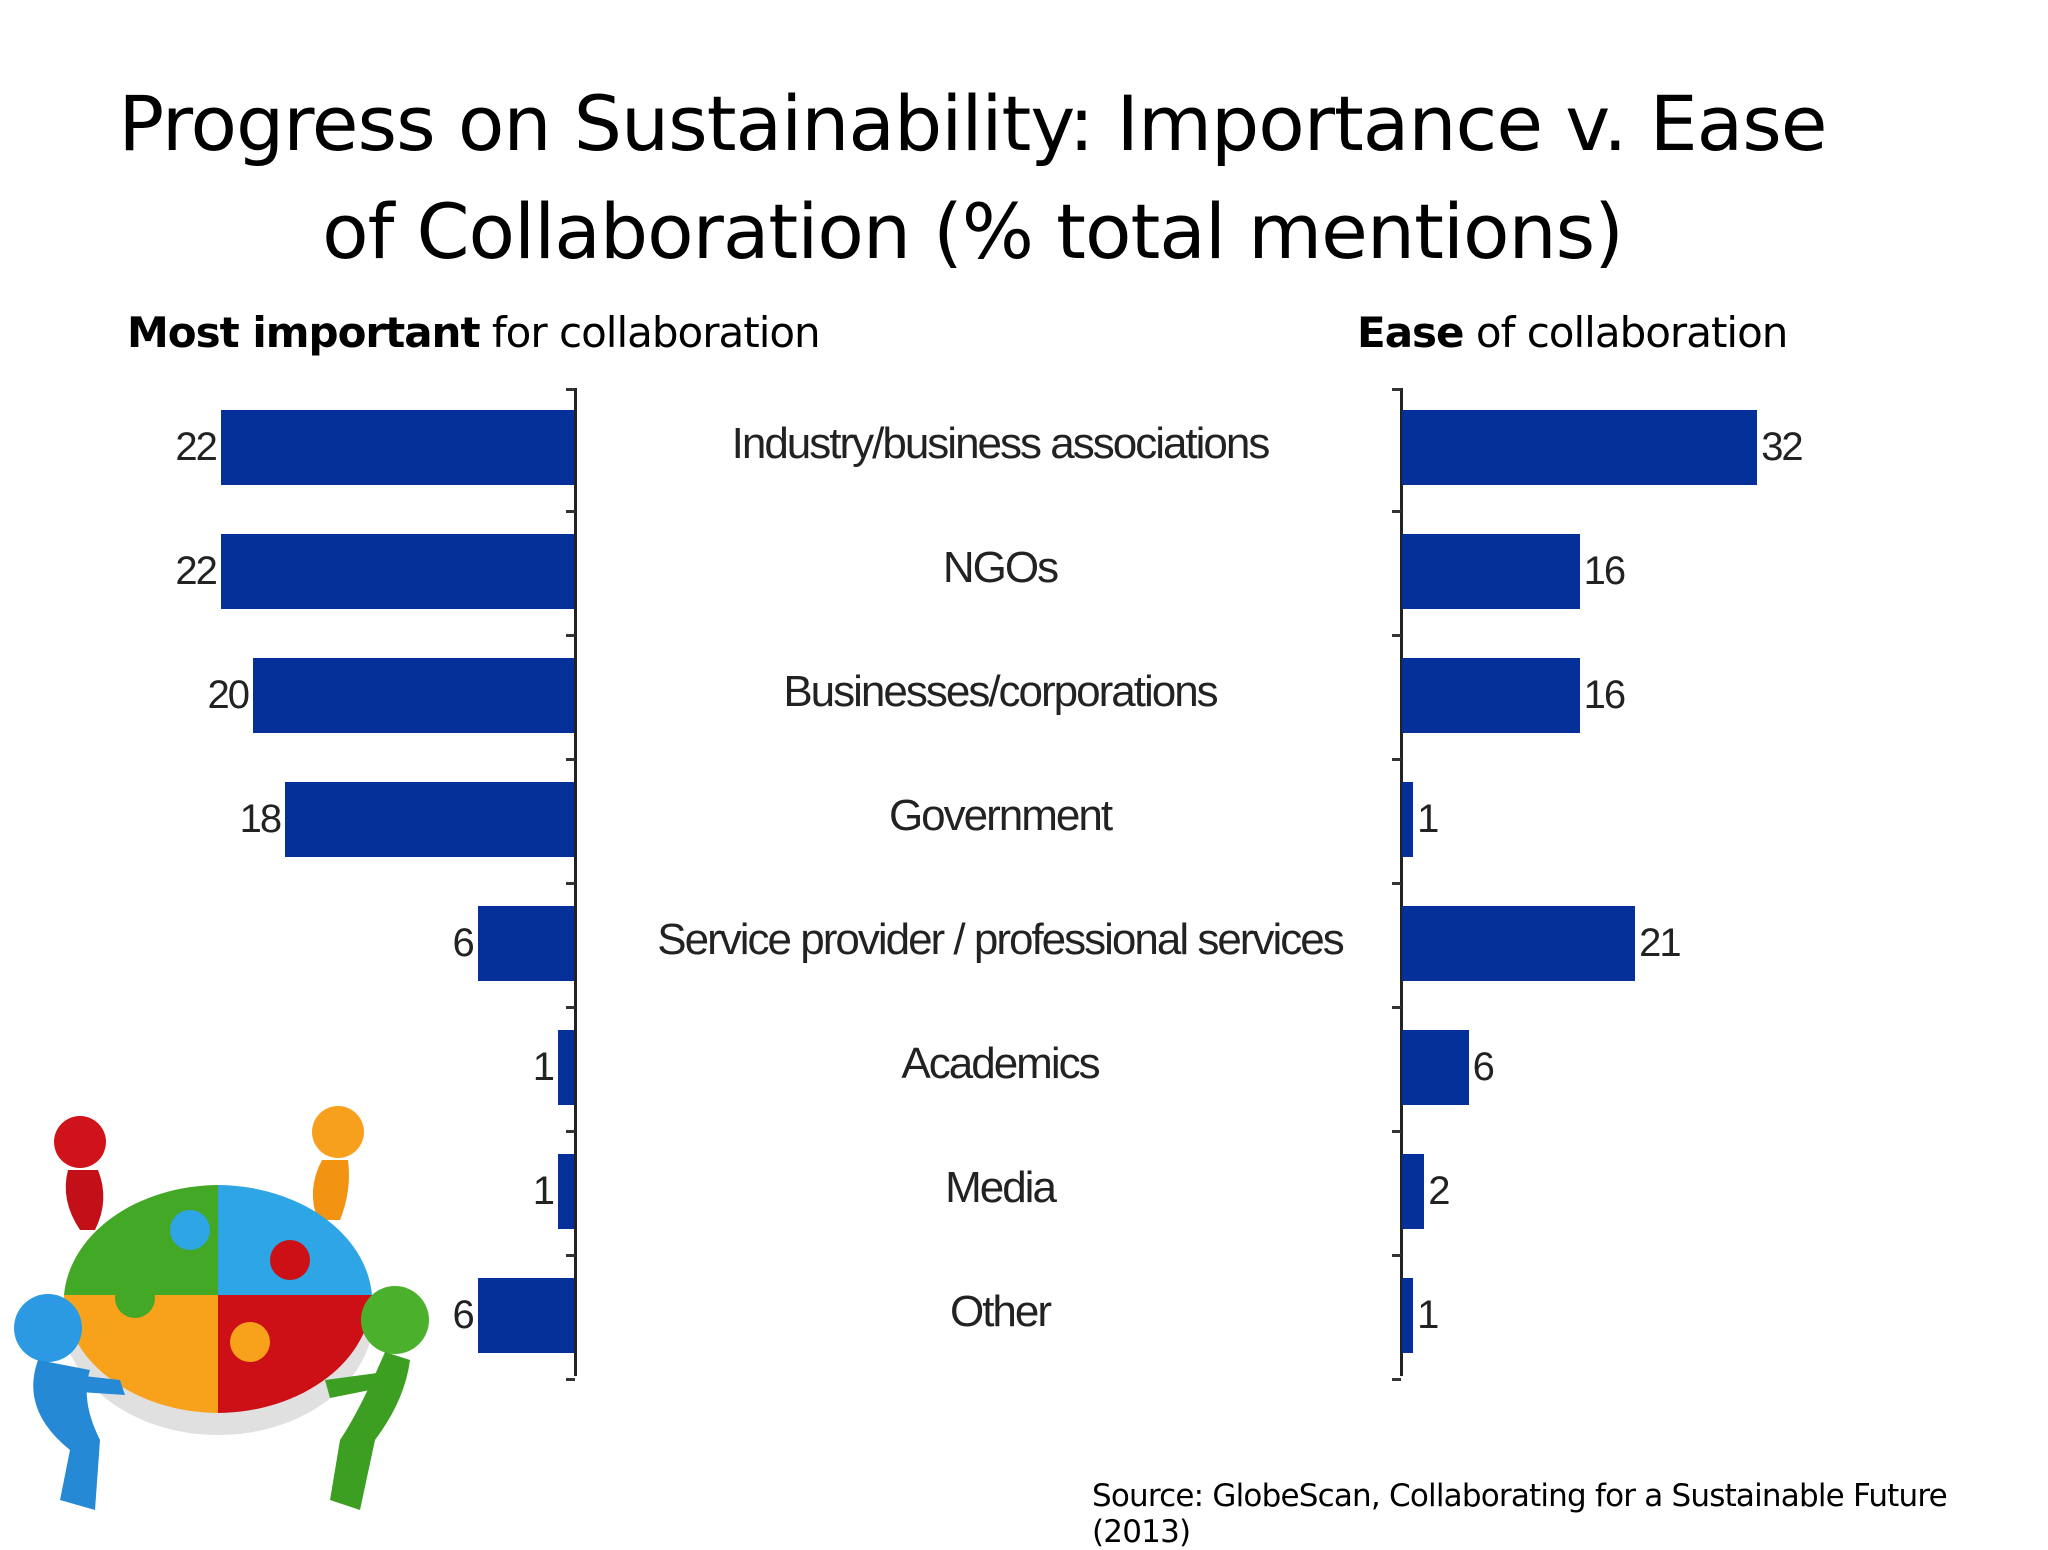 The height and width of the screenshot is (1550, 2048). I want to click on importance-value: 20, so click(229, 695).